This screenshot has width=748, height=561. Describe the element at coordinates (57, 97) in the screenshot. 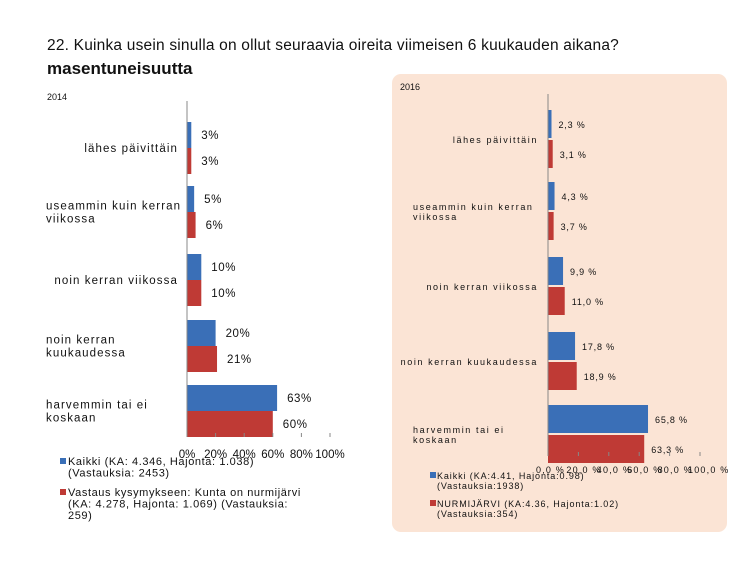

I see `chart-year-label: 2014` at that location.